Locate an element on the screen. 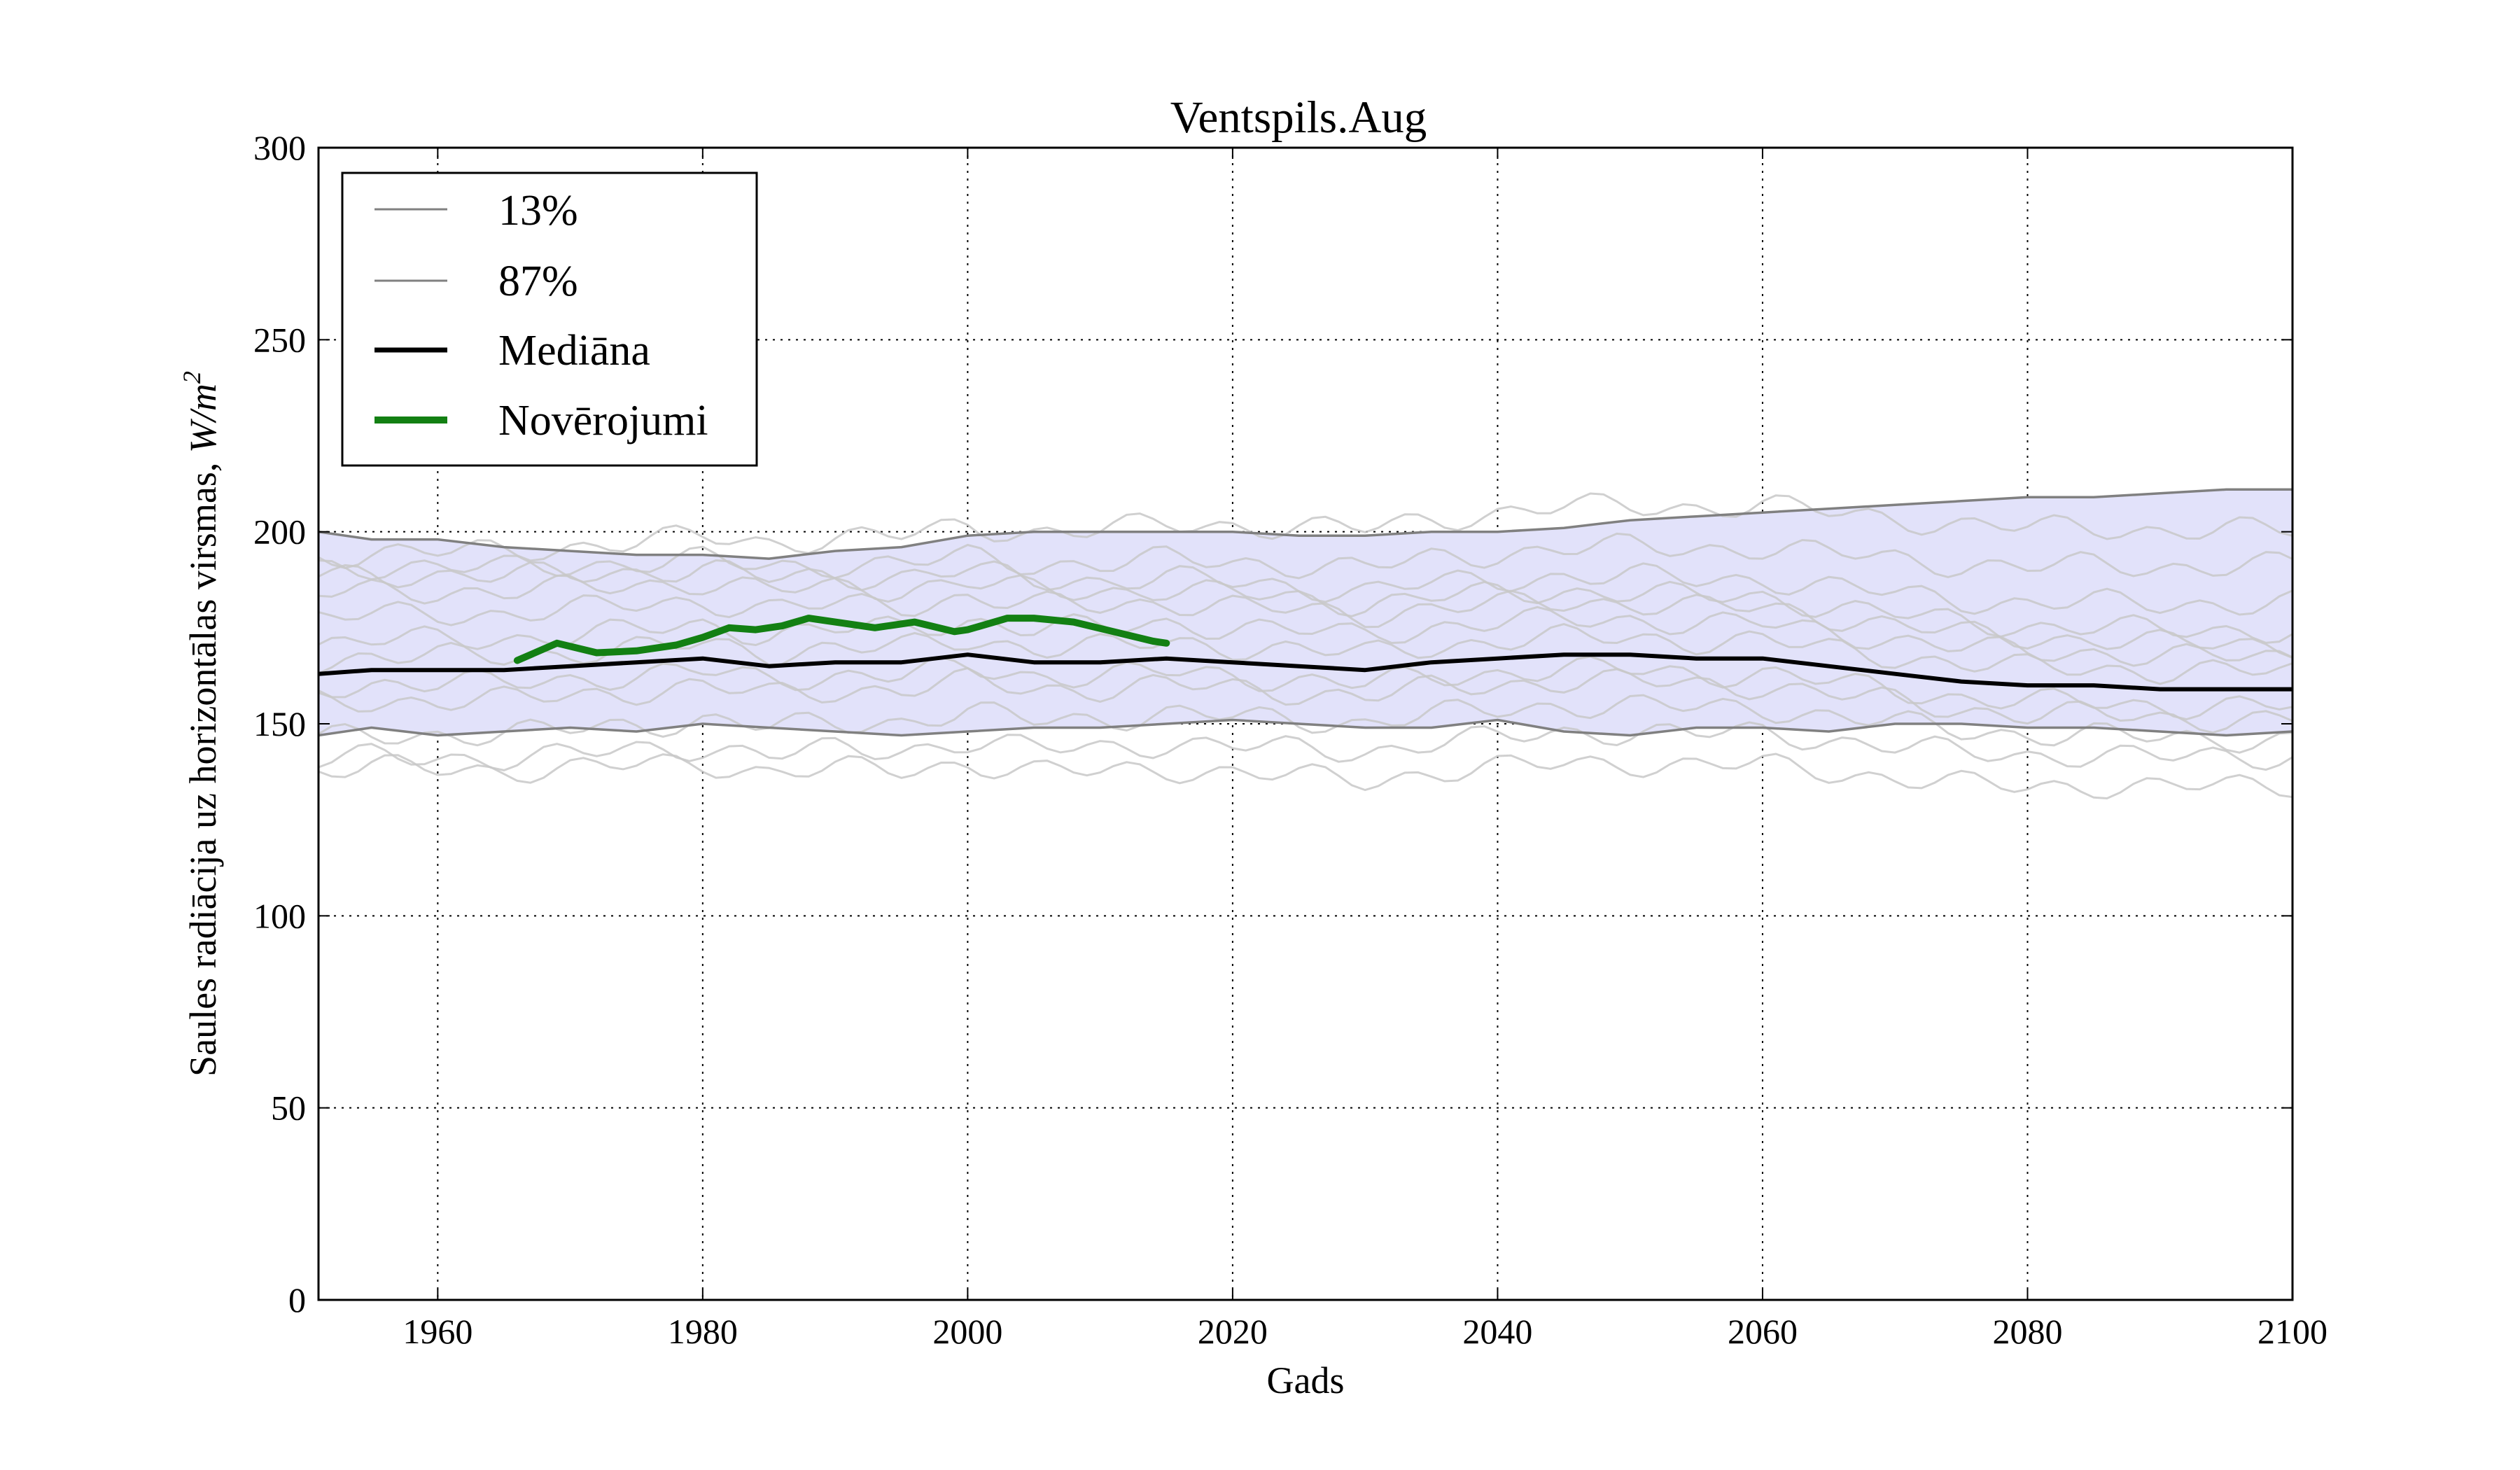  series-lines is located at coordinates (1305, 612).